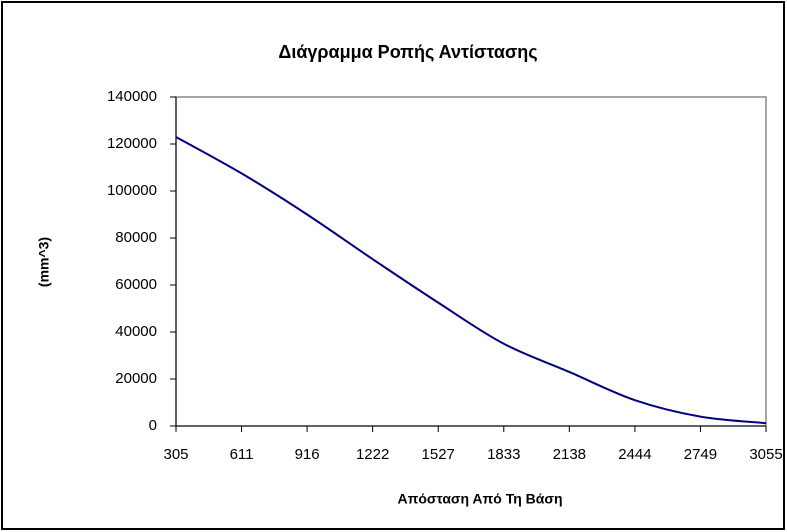  What do you see at coordinates (136, 237) in the screenshot?
I see `y-tick-label: 80000` at bounding box center [136, 237].